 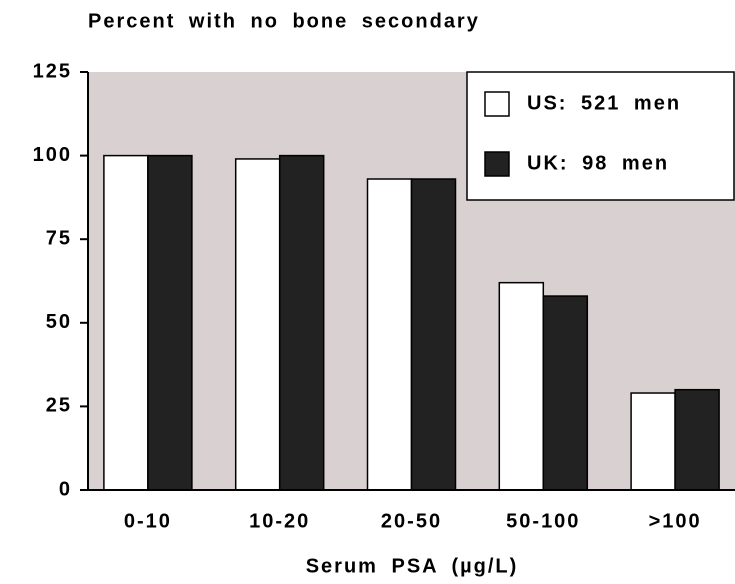 I want to click on legend-label: UK: 98 men, so click(x=598, y=163).